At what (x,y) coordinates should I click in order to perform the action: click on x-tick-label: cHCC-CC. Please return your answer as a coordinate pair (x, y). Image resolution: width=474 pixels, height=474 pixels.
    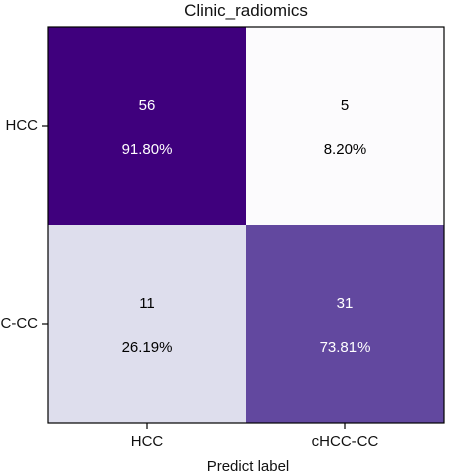
    Looking at the image, I should click on (345, 441).